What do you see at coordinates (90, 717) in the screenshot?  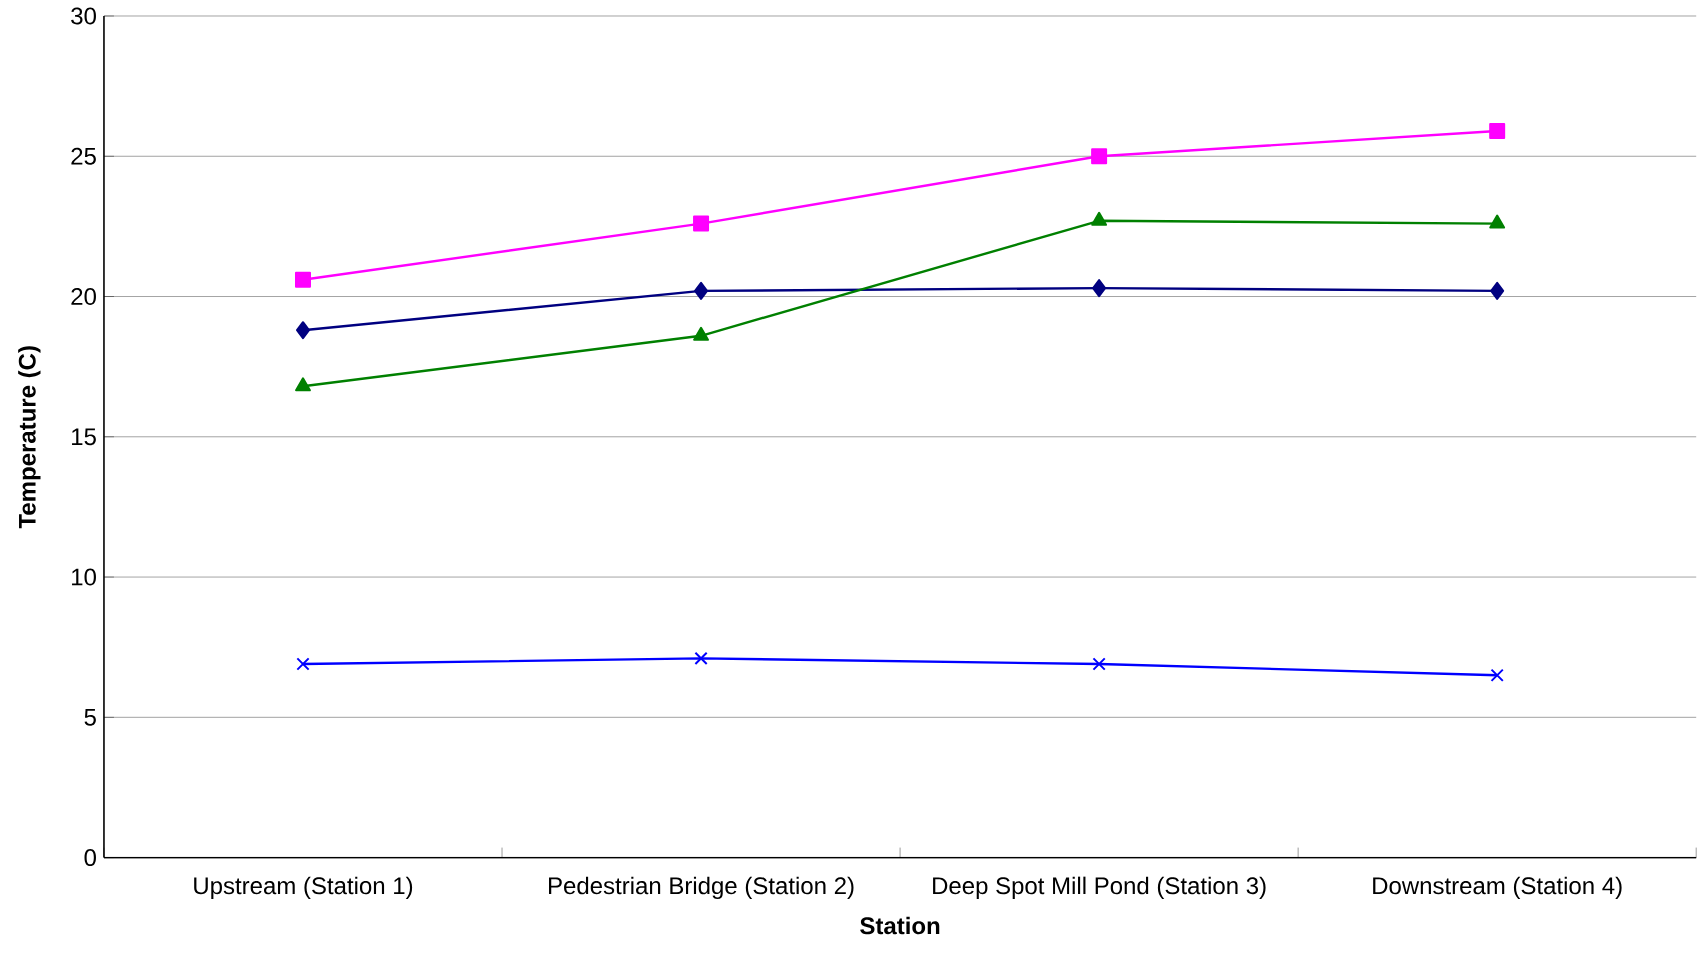 I see `y-tick-label: 5` at bounding box center [90, 717].